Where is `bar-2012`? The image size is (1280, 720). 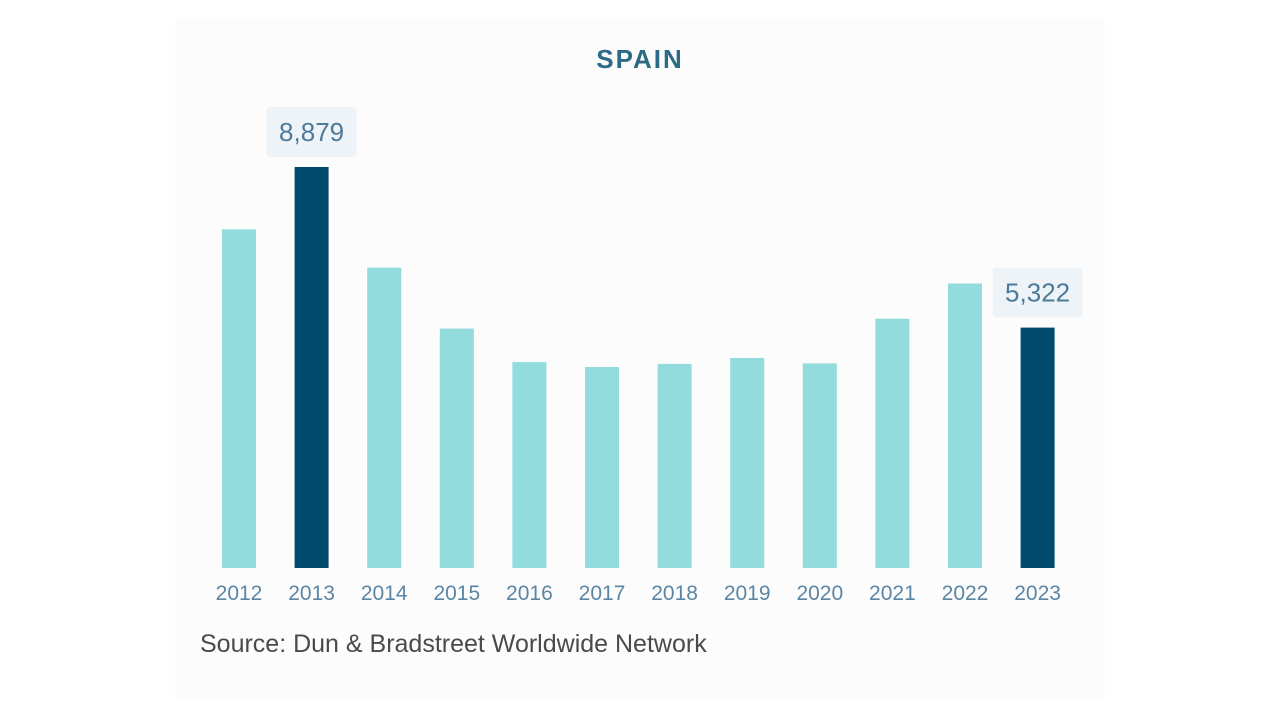
bar-2012 is located at coordinates (239, 399).